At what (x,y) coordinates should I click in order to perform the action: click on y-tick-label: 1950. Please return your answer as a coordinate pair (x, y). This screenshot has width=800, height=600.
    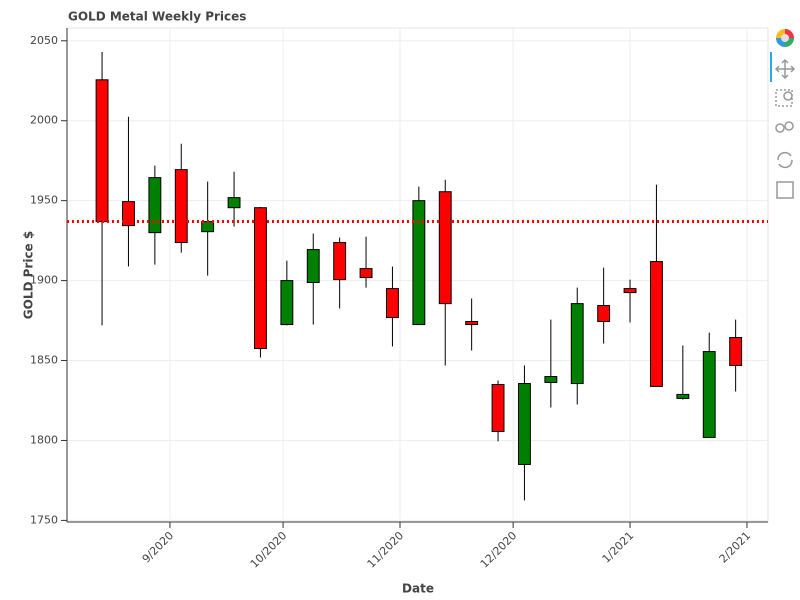
    Looking at the image, I should click on (44, 200).